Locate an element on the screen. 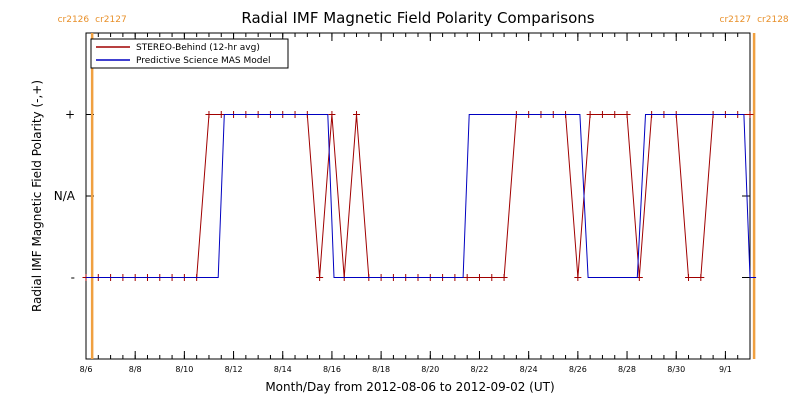  x-tick-label: 8/8 is located at coordinates (135, 369).